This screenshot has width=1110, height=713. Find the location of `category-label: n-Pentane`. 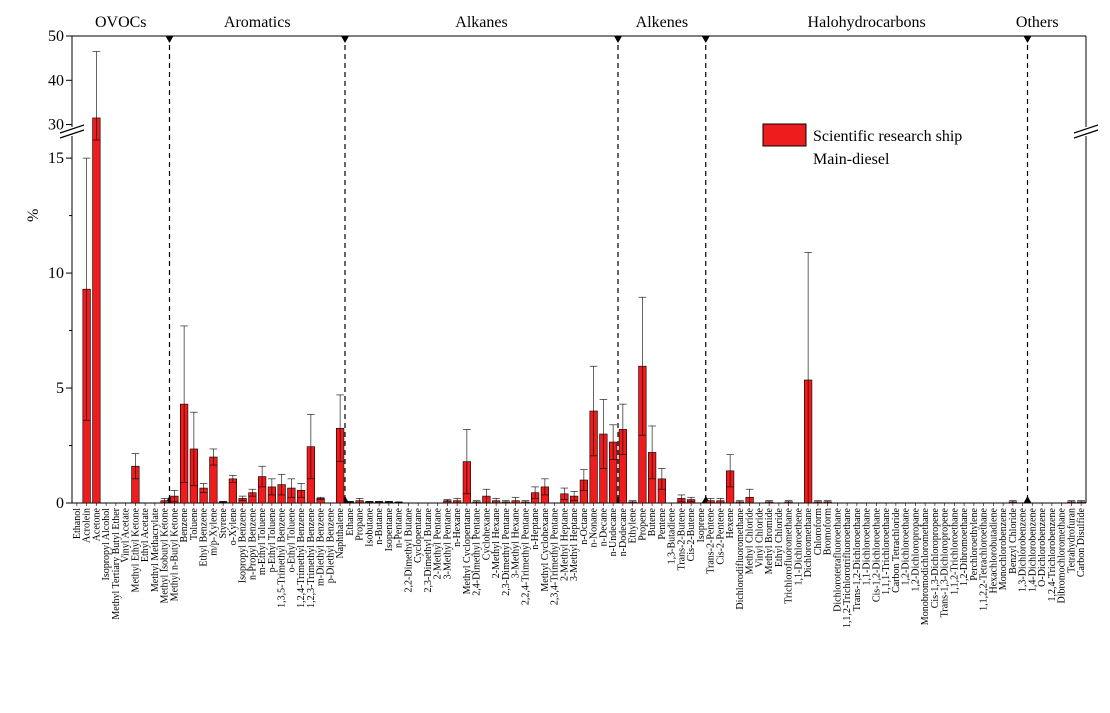

category-label: n-Pentane is located at coordinates (399, 527).